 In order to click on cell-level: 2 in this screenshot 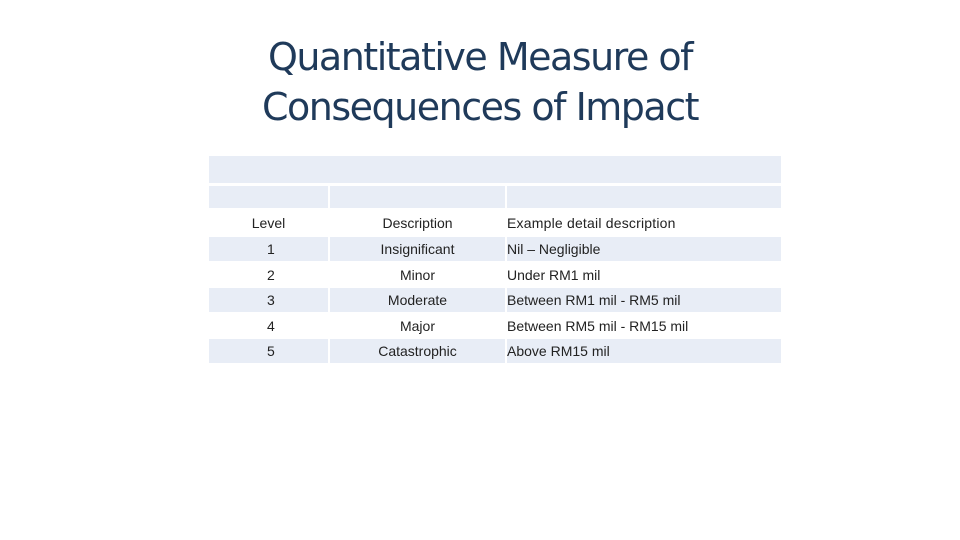, I will do `click(271, 275)`.